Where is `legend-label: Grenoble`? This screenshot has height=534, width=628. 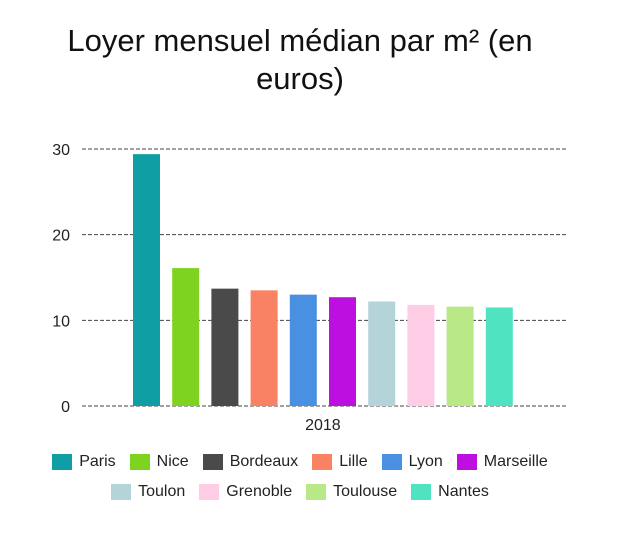
legend-label: Grenoble is located at coordinates (259, 491).